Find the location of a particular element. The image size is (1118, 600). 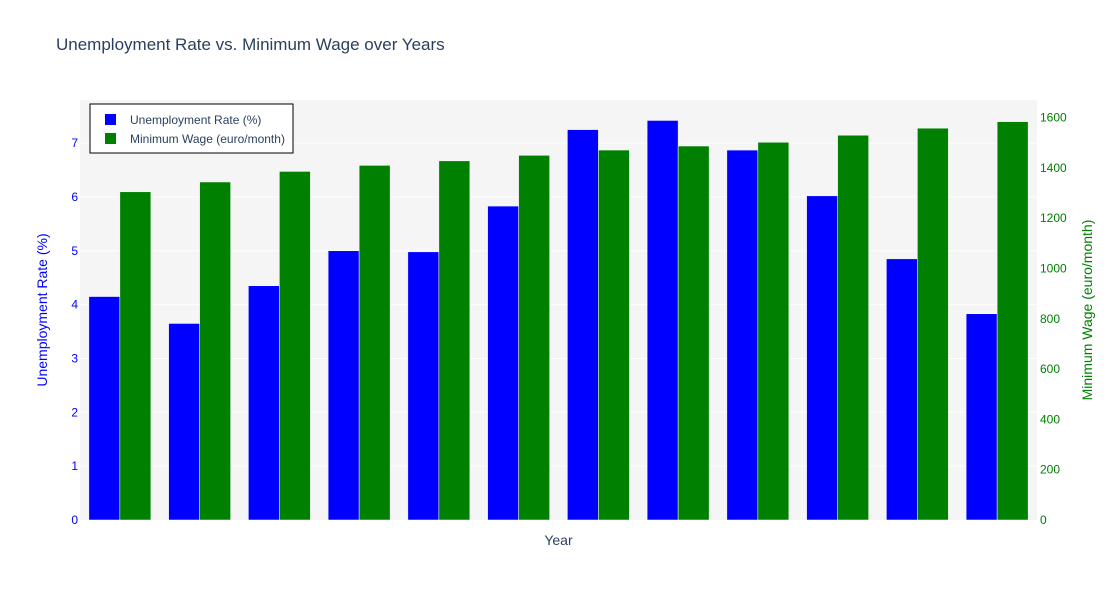

y-left-axis-title: Unemployment Rate (%) is located at coordinates (42, 309).